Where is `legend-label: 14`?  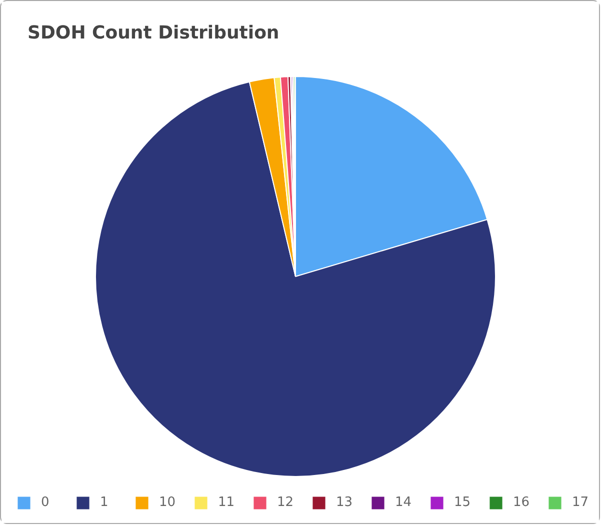
legend-label: 14 is located at coordinates (404, 502).